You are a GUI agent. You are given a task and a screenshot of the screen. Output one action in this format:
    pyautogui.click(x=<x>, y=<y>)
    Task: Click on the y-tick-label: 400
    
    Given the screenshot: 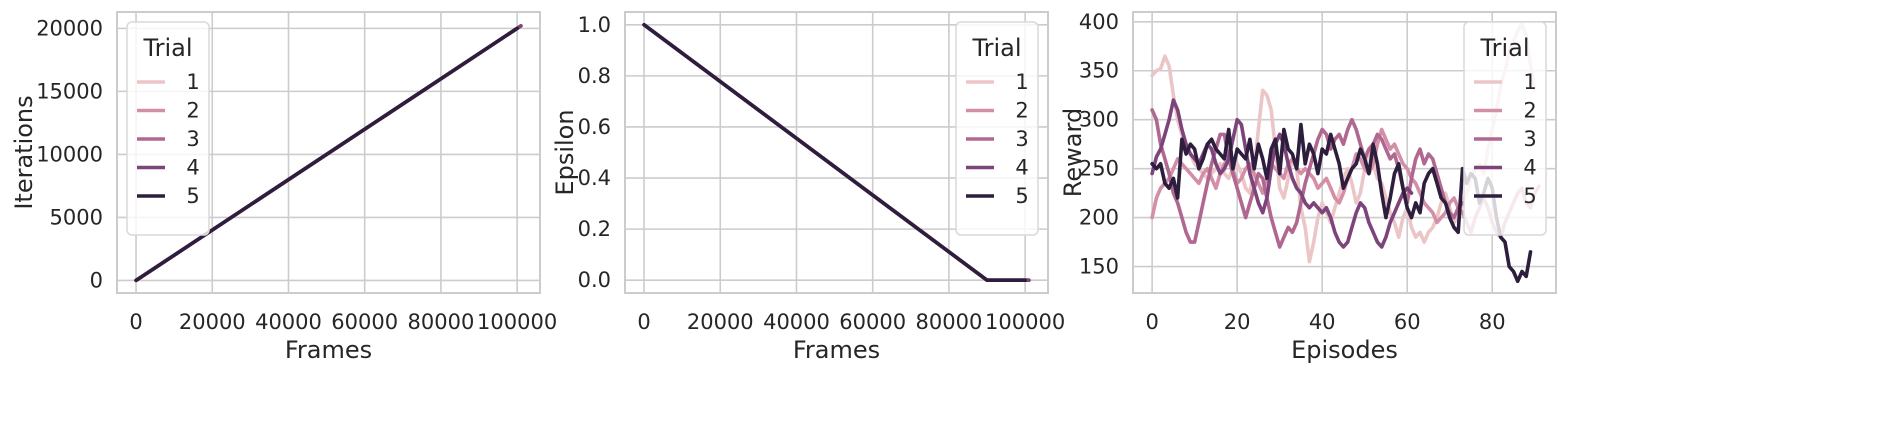 What is the action you would take?
    pyautogui.click(x=1099, y=22)
    